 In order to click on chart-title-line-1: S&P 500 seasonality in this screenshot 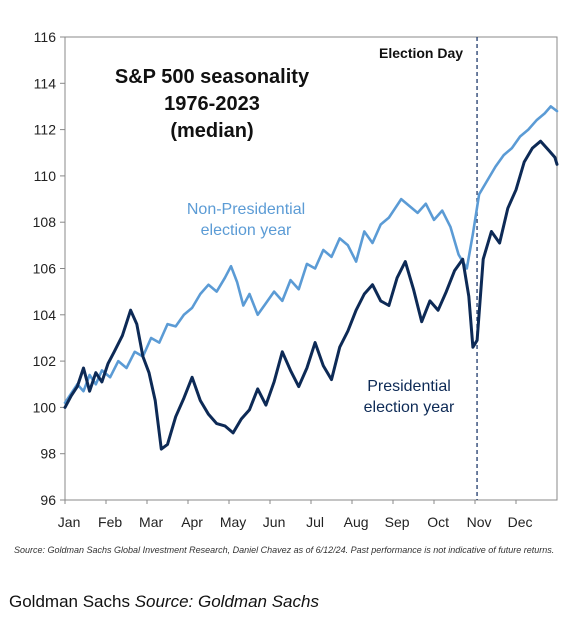, I will do `click(212, 77)`.